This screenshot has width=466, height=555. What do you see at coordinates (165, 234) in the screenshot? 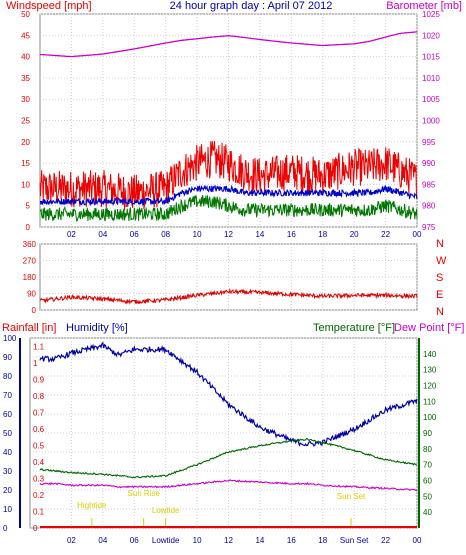
I see `wind-x-tick-label: 08` at bounding box center [165, 234].